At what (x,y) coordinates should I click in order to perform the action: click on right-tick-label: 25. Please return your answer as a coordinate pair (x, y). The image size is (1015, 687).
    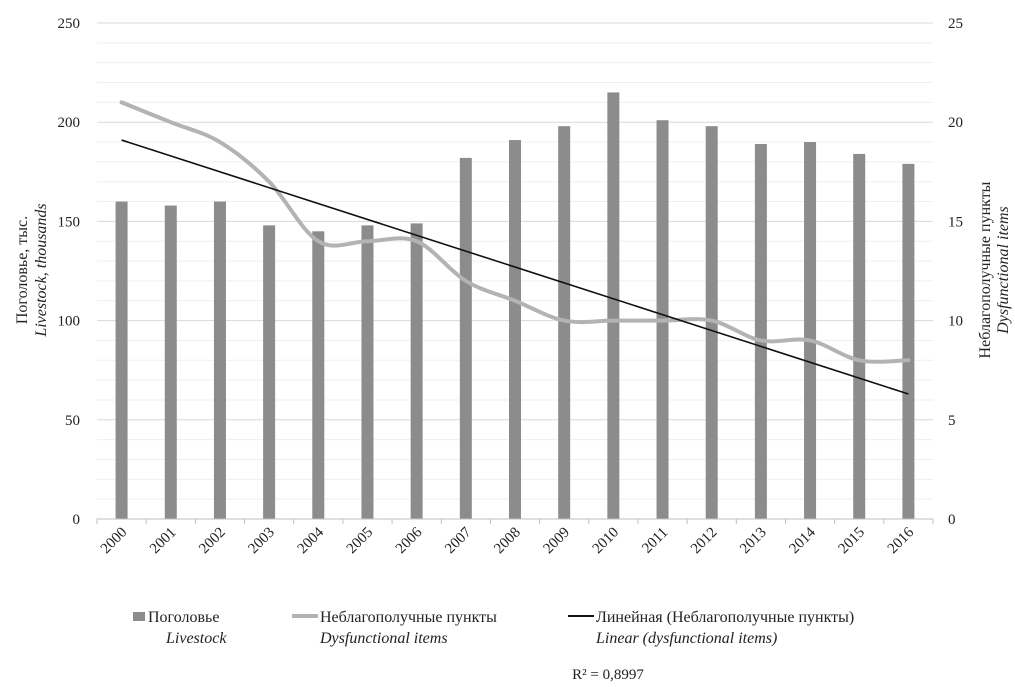
    Looking at the image, I should click on (955, 24).